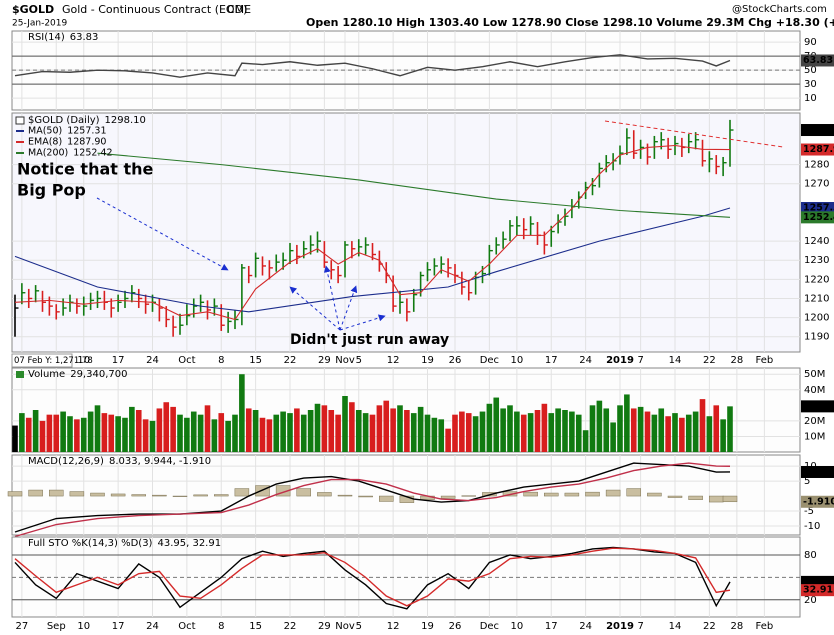  Describe the element at coordinates (489, 626) in the screenshot. I see `x-tick-label: Dec` at that location.